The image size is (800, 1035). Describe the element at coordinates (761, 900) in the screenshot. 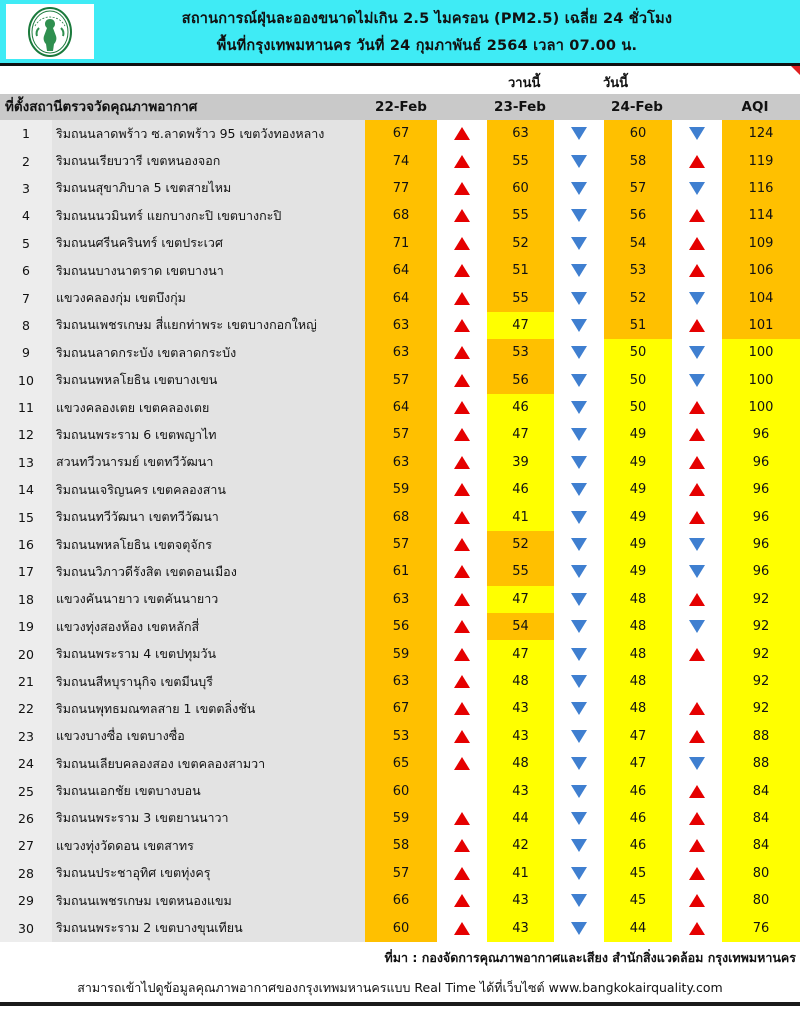

I see `value-aqi: 80` at that location.